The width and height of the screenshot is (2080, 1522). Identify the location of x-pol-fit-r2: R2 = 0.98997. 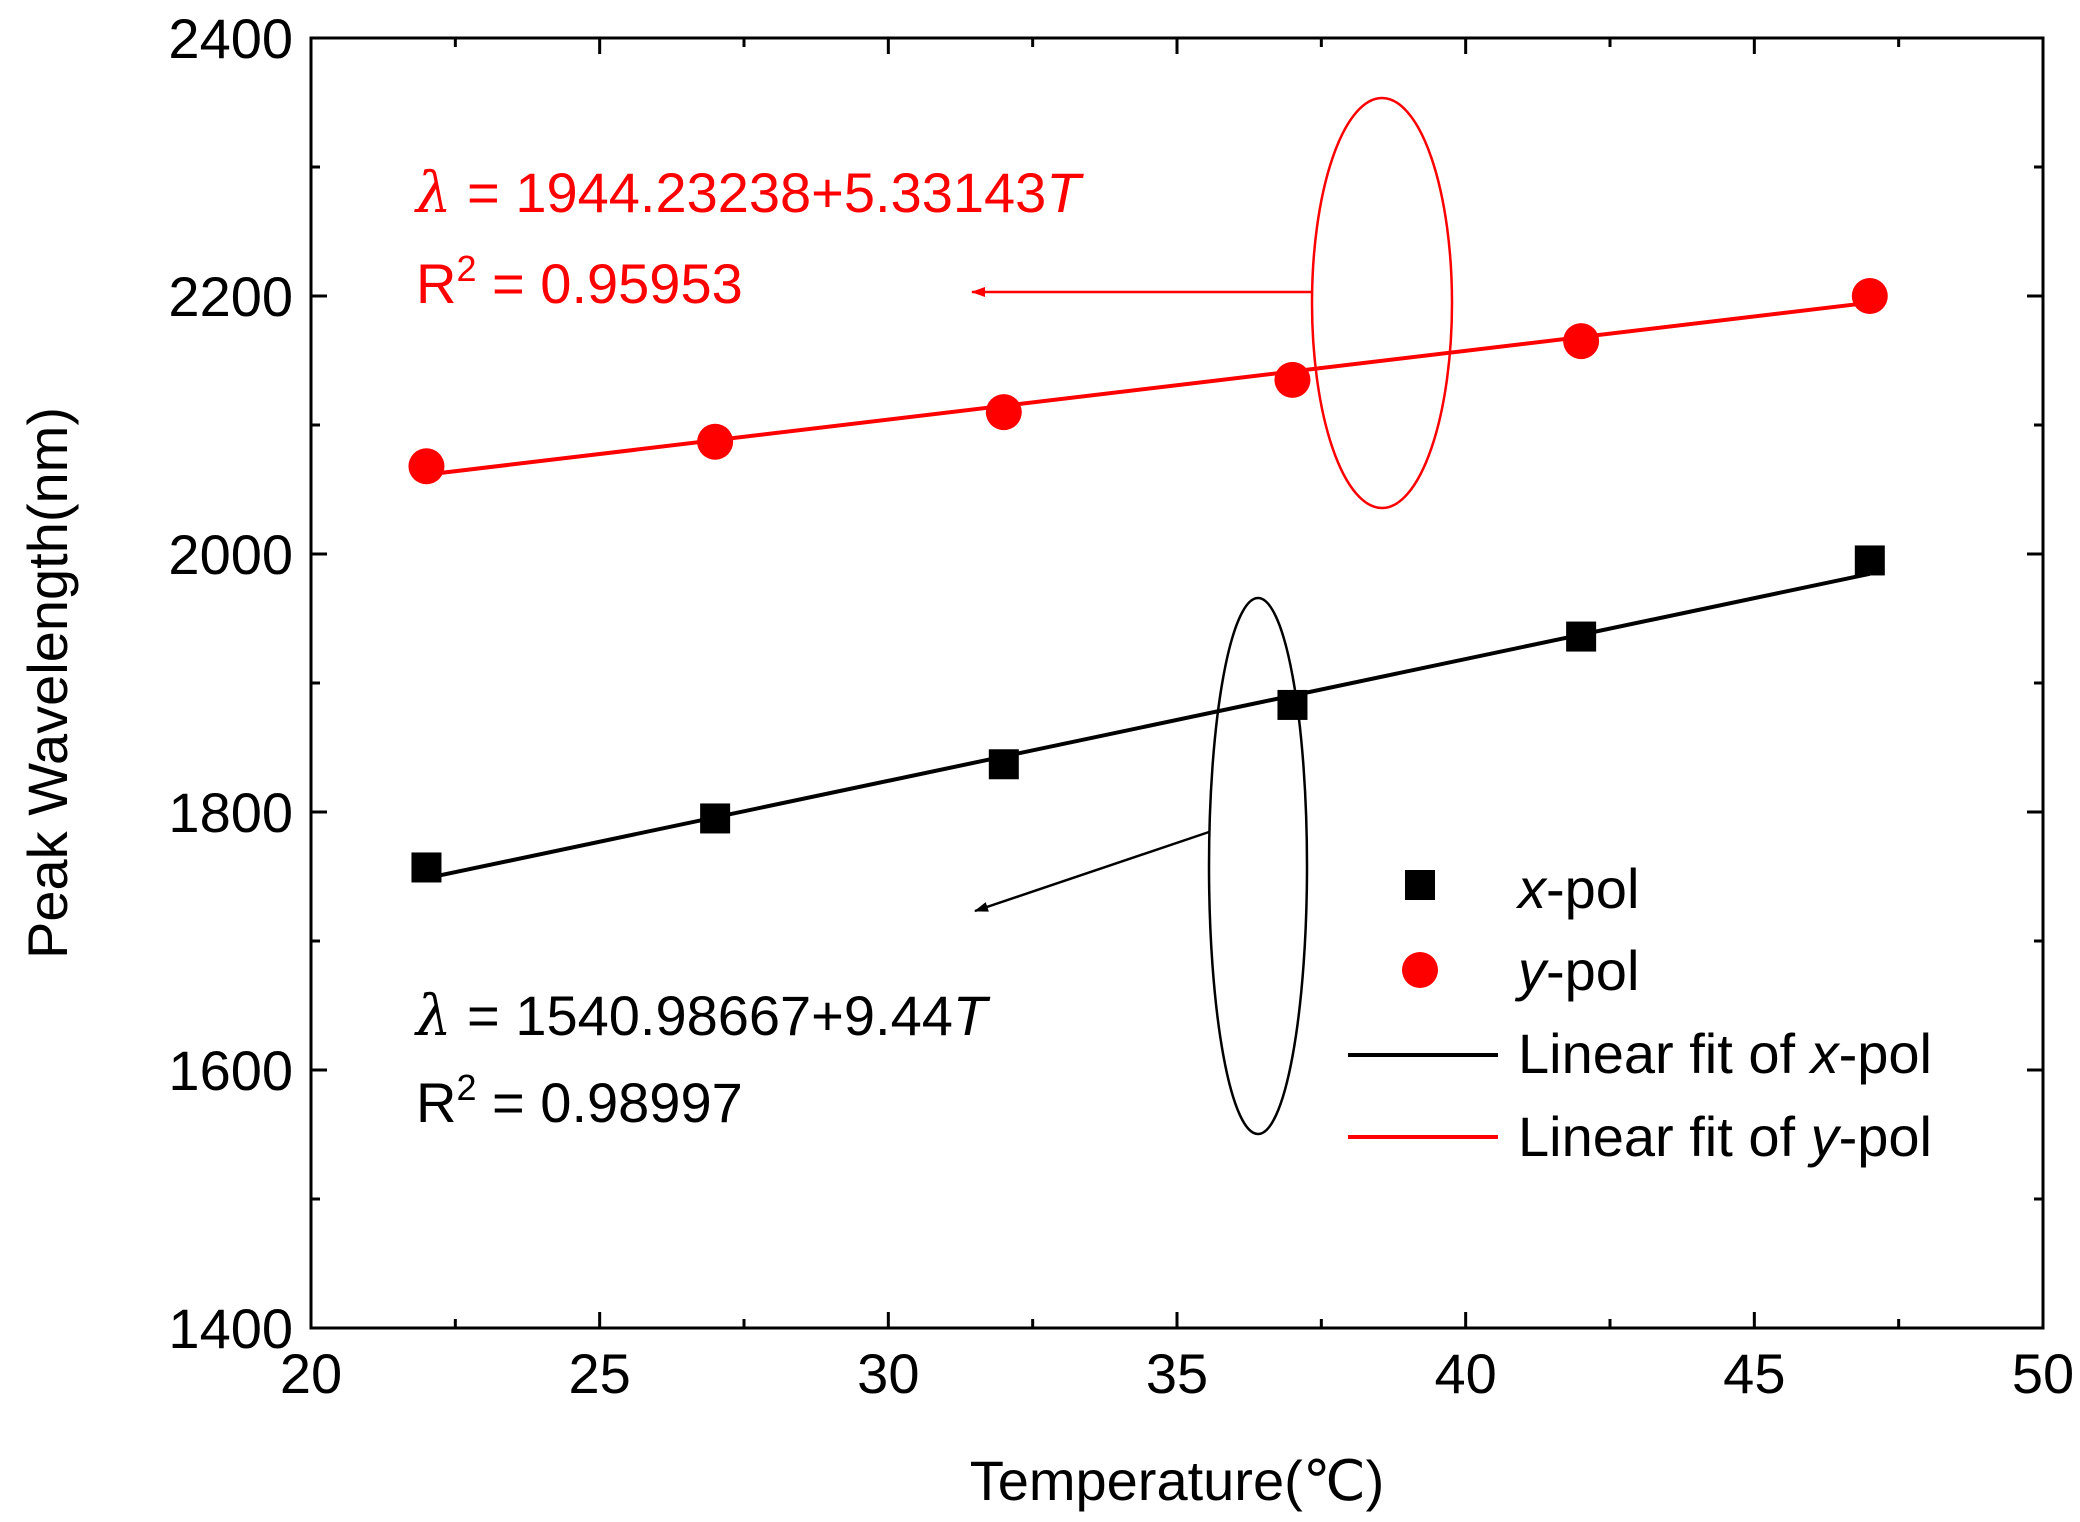
(579, 1100).